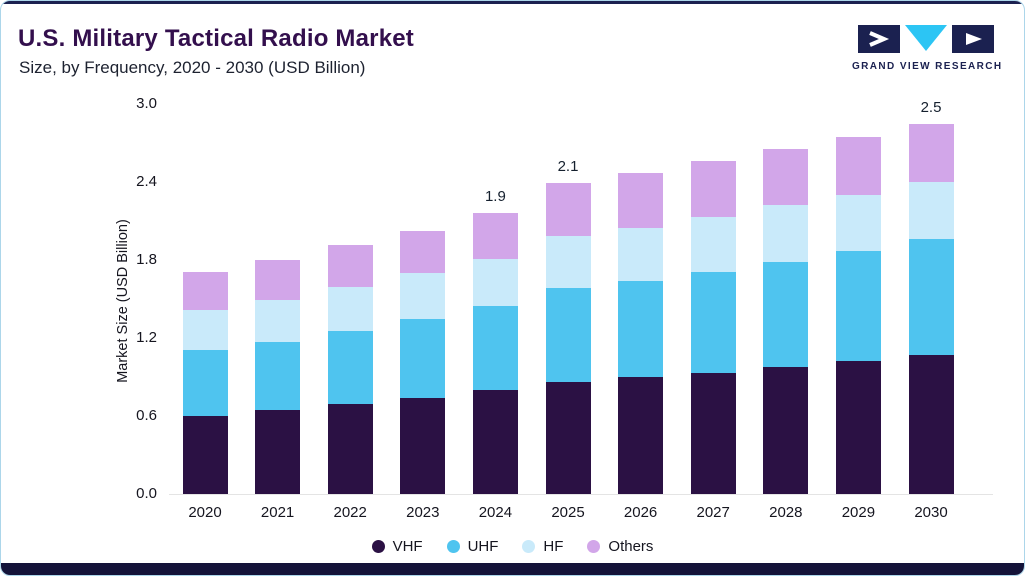 The width and height of the screenshot is (1025, 576). What do you see at coordinates (495, 512) in the screenshot?
I see `x-tick-label-2024: 2024` at bounding box center [495, 512].